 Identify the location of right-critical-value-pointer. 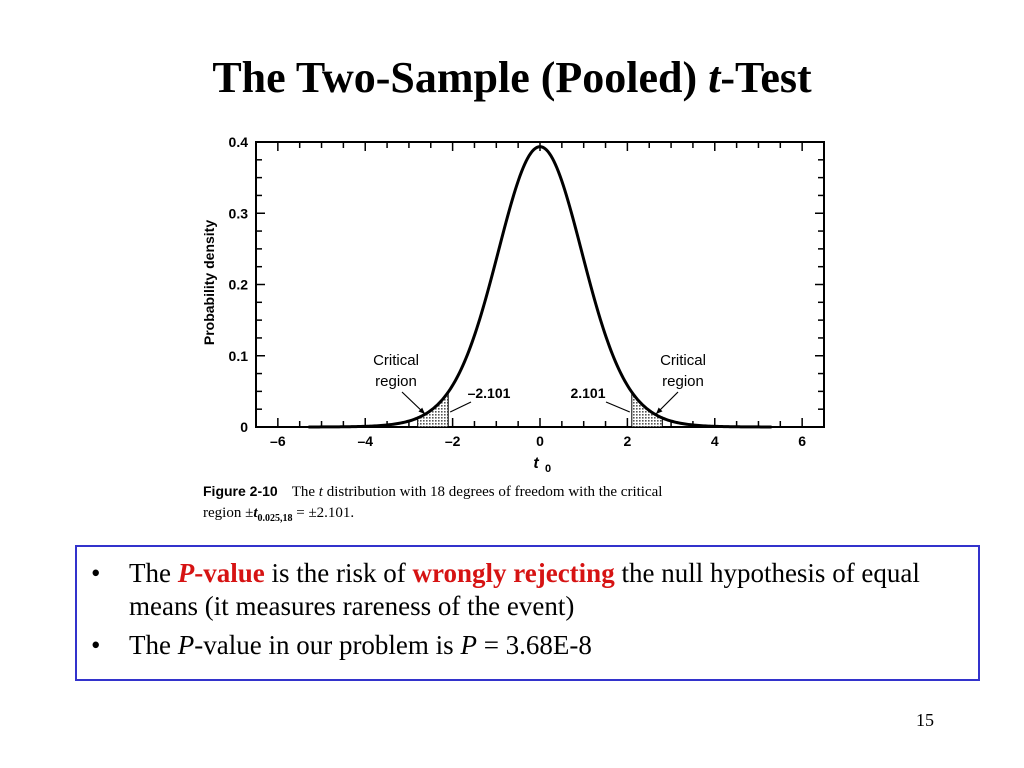
(618, 407).